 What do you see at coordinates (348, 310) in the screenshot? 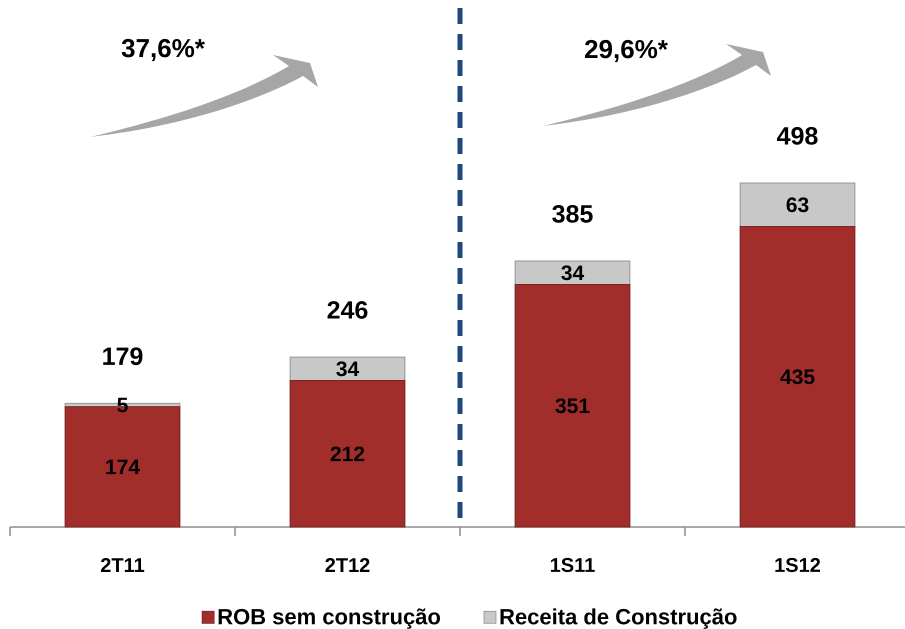
I see `total-label: 246` at bounding box center [348, 310].